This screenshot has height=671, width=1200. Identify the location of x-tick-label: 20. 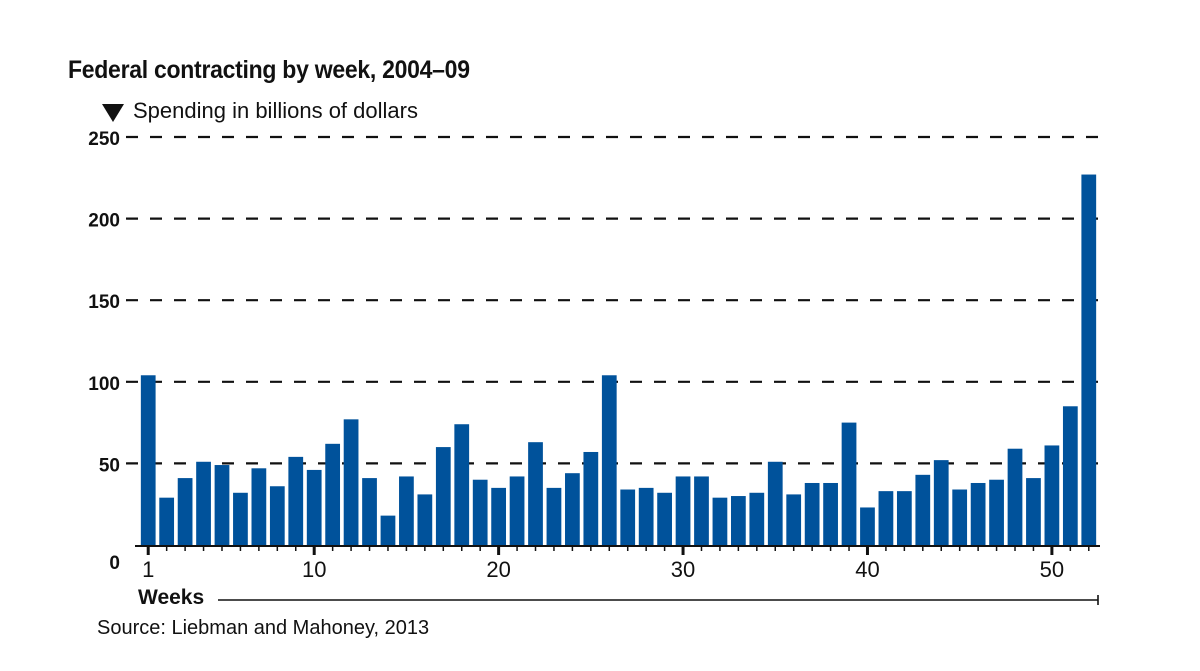
(498, 569).